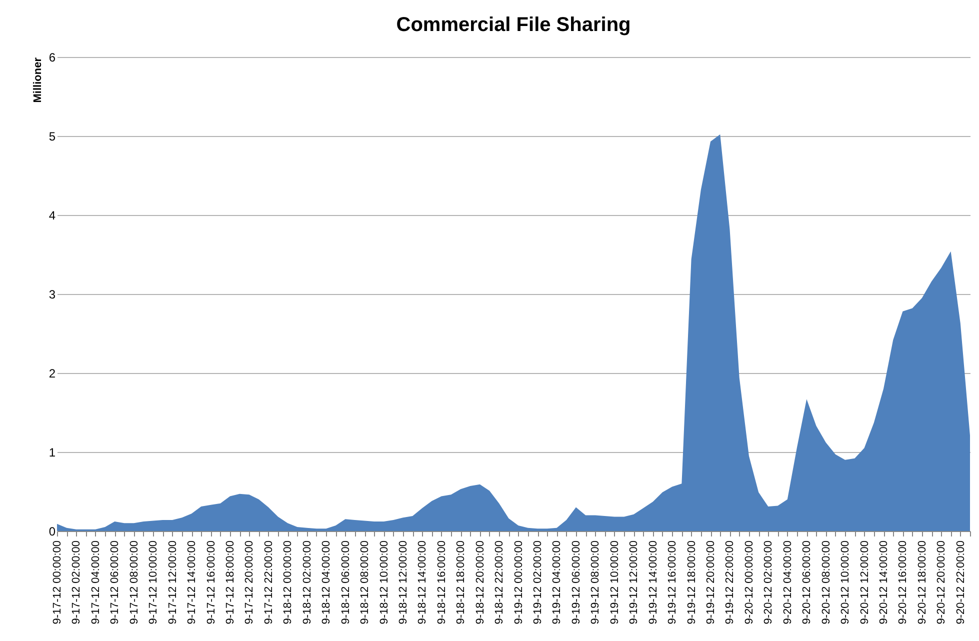 This screenshot has width=979, height=641. I want to click on x-tick-label: 9-20-12 12:00:00, so click(864, 582).